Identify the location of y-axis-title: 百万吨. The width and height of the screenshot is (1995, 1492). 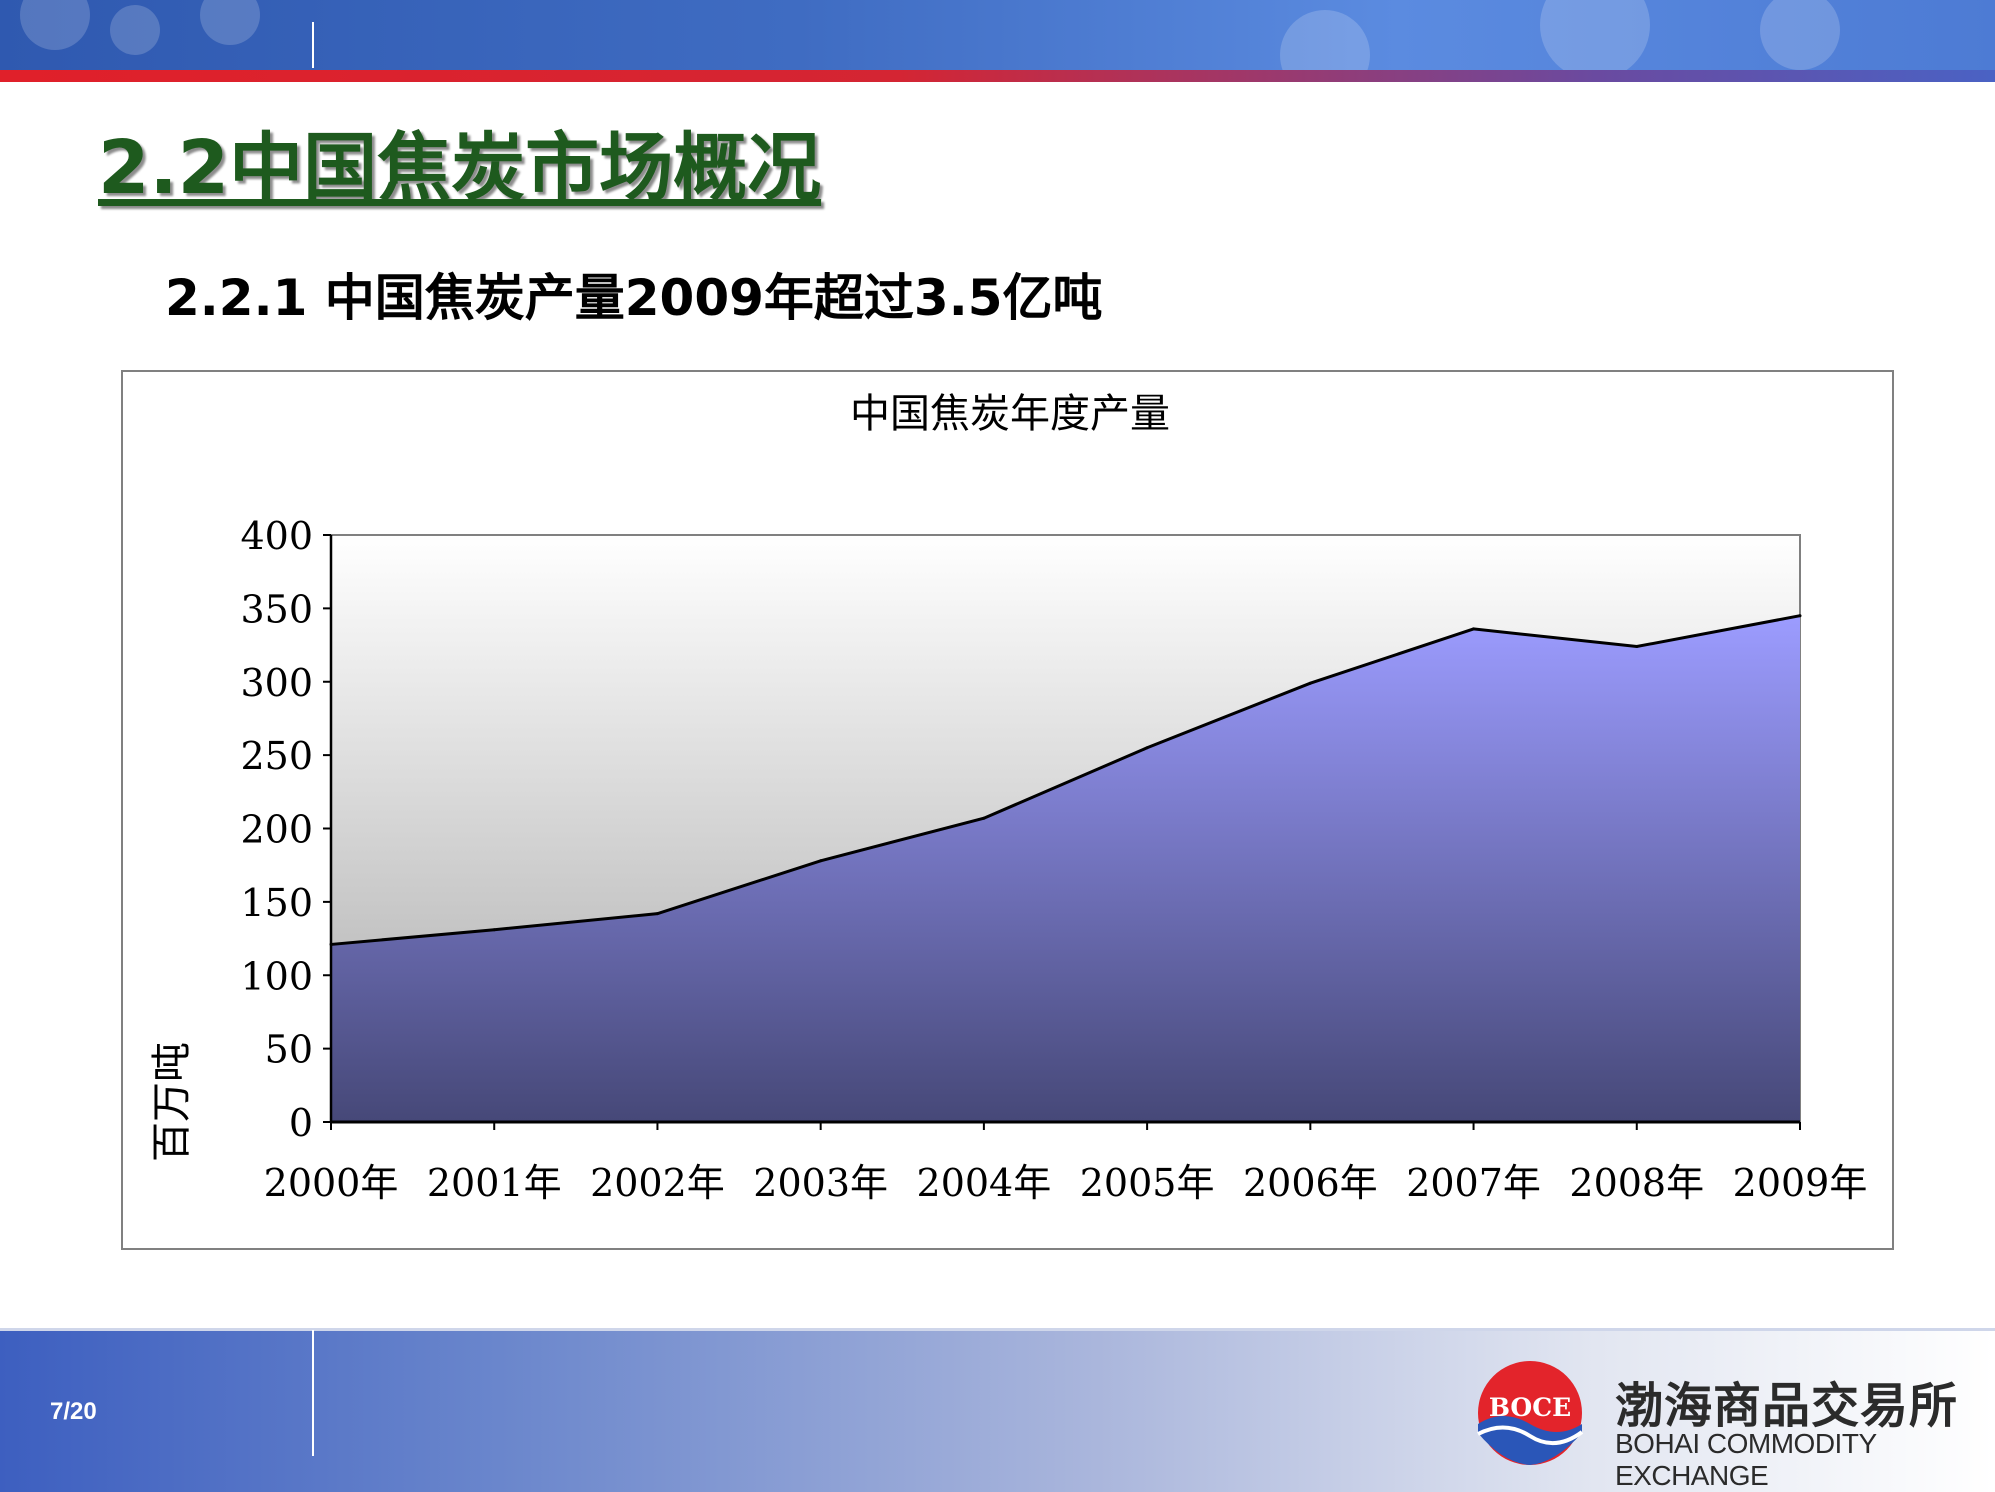
(172, 1102).